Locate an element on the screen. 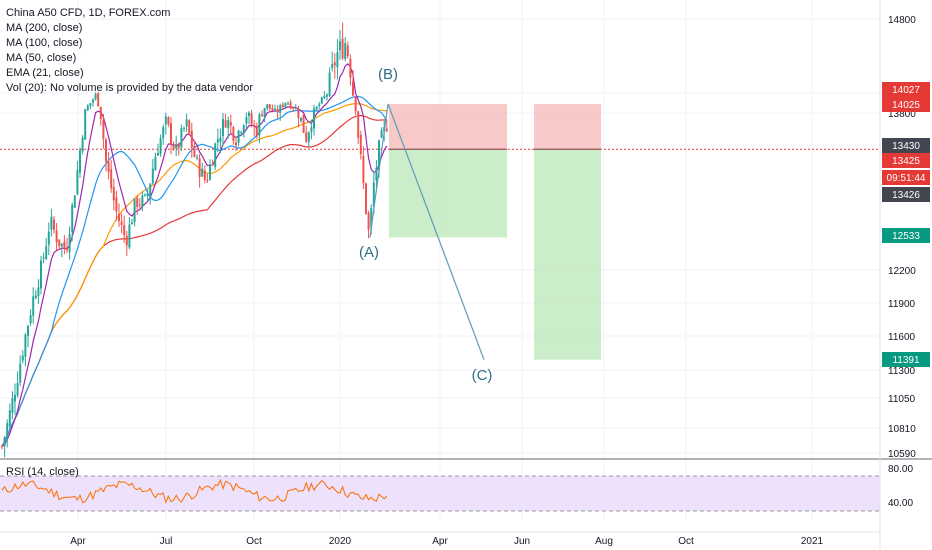  y-tick-label: 11050 is located at coordinates (902, 399).